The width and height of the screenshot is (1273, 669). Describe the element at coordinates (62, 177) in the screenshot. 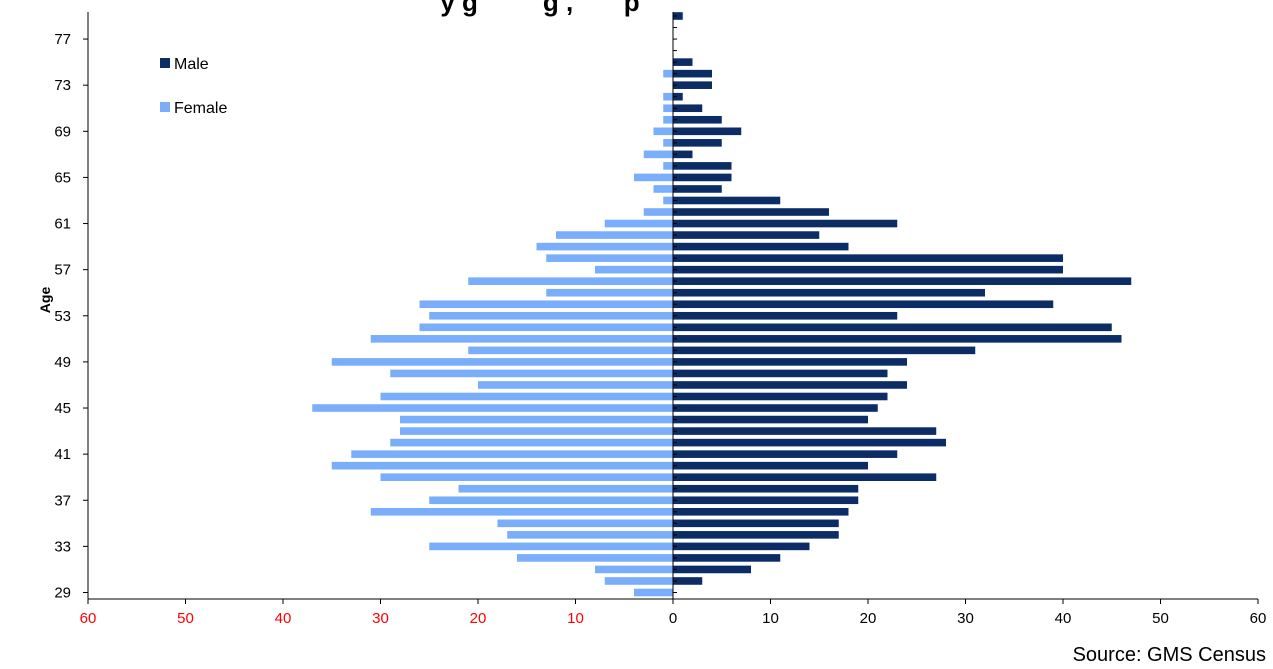

I see `y-tick-label: 65` at that location.